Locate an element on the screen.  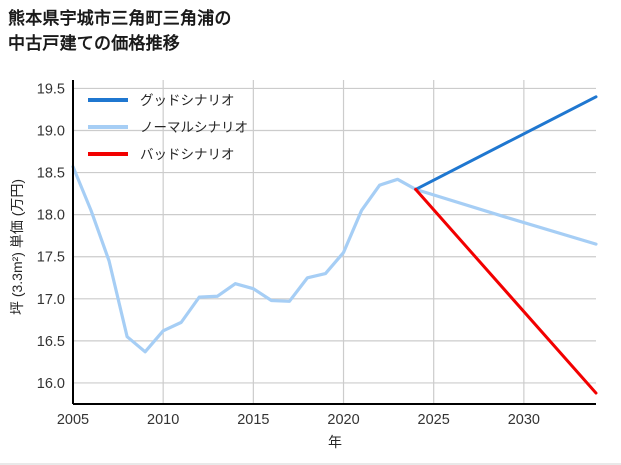
y-tick-label: 16.5 is located at coordinates (51, 342).